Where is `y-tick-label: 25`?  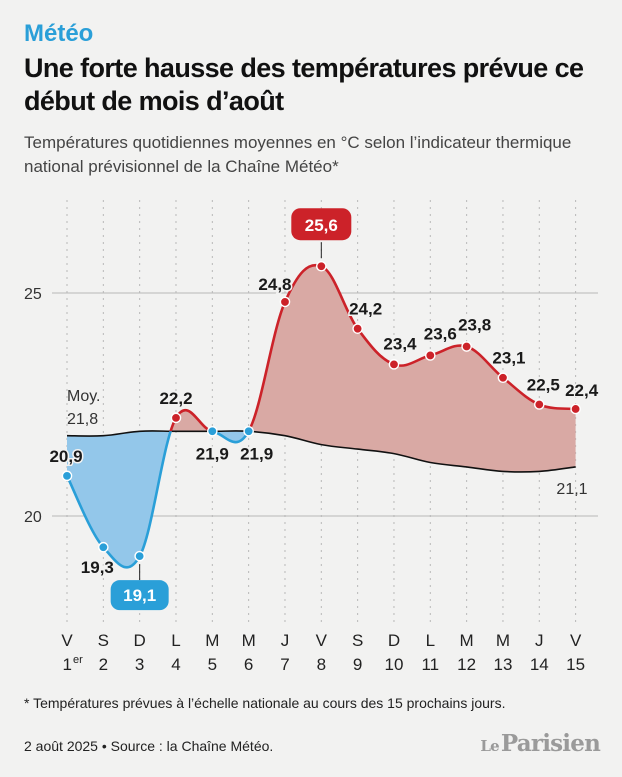 y-tick-label: 25 is located at coordinates (33, 294).